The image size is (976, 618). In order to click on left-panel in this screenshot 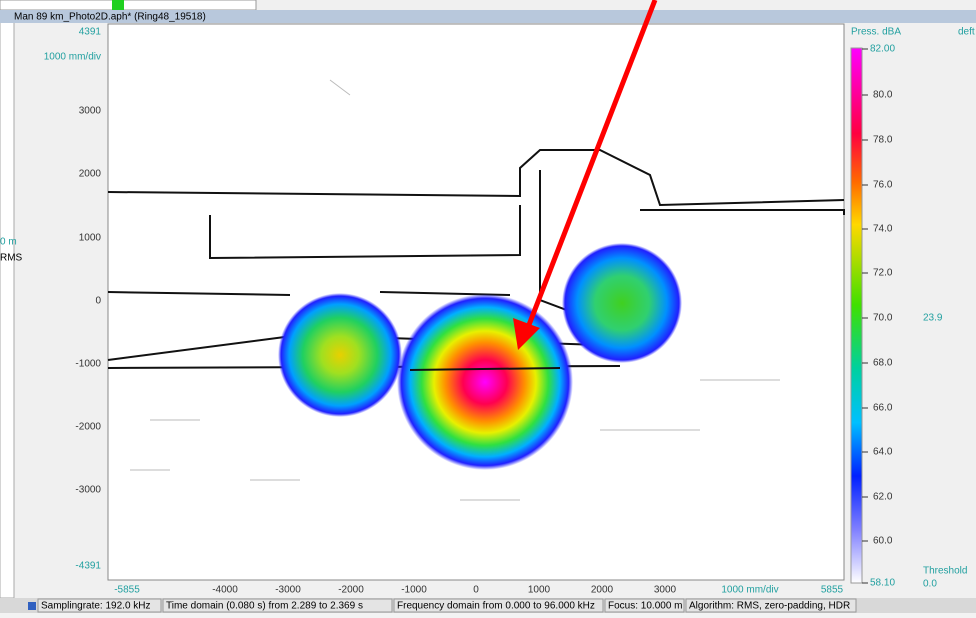, I will do `click(7, 310)`.